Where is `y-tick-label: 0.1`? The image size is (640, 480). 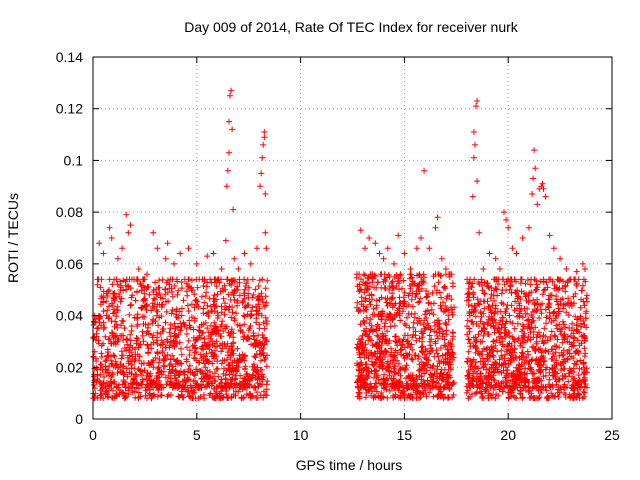
y-tick-label: 0.1 is located at coordinates (74, 160).